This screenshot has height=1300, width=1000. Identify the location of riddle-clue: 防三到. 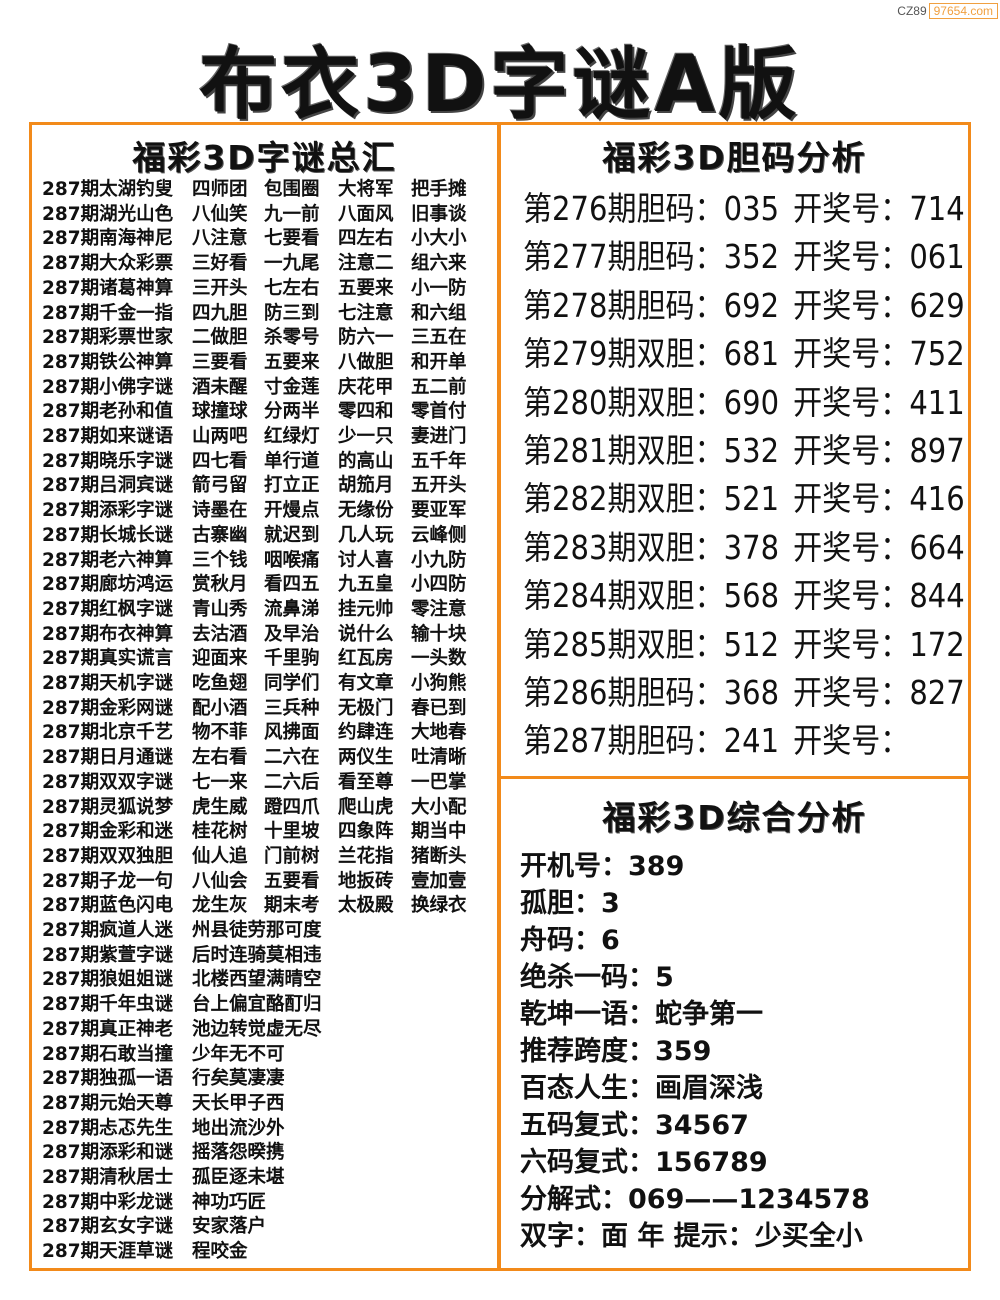
(292, 313).